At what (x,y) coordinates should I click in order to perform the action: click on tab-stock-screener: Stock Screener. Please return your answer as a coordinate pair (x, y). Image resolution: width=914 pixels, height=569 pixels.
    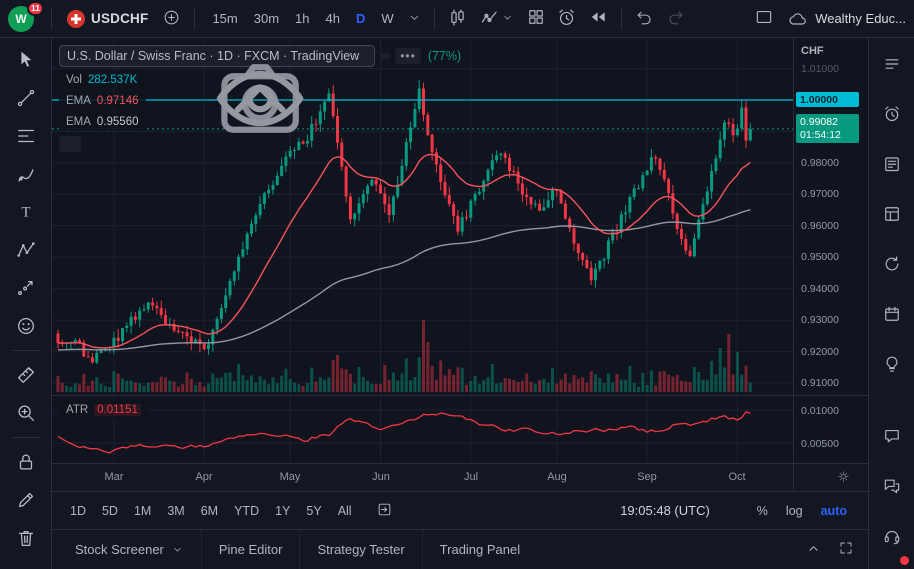
    Looking at the image, I should click on (129, 549).